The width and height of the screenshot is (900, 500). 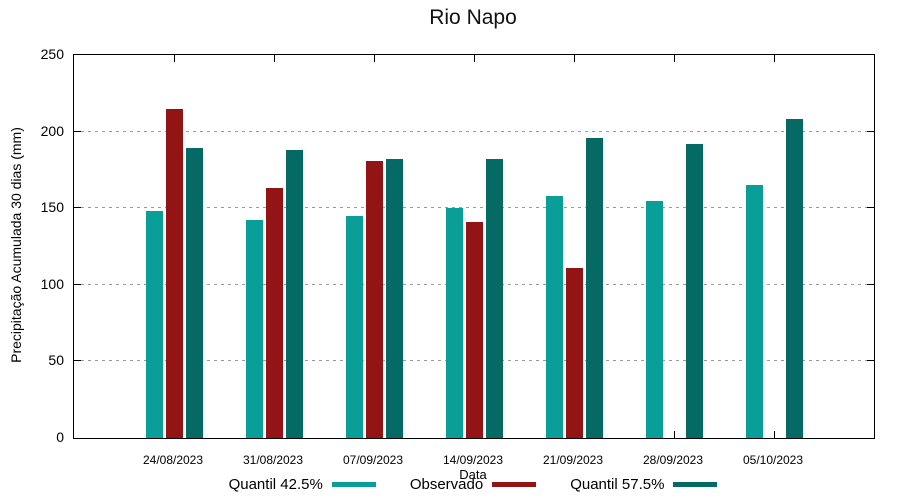 I want to click on y-tick-label: 200, so click(x=52, y=130).